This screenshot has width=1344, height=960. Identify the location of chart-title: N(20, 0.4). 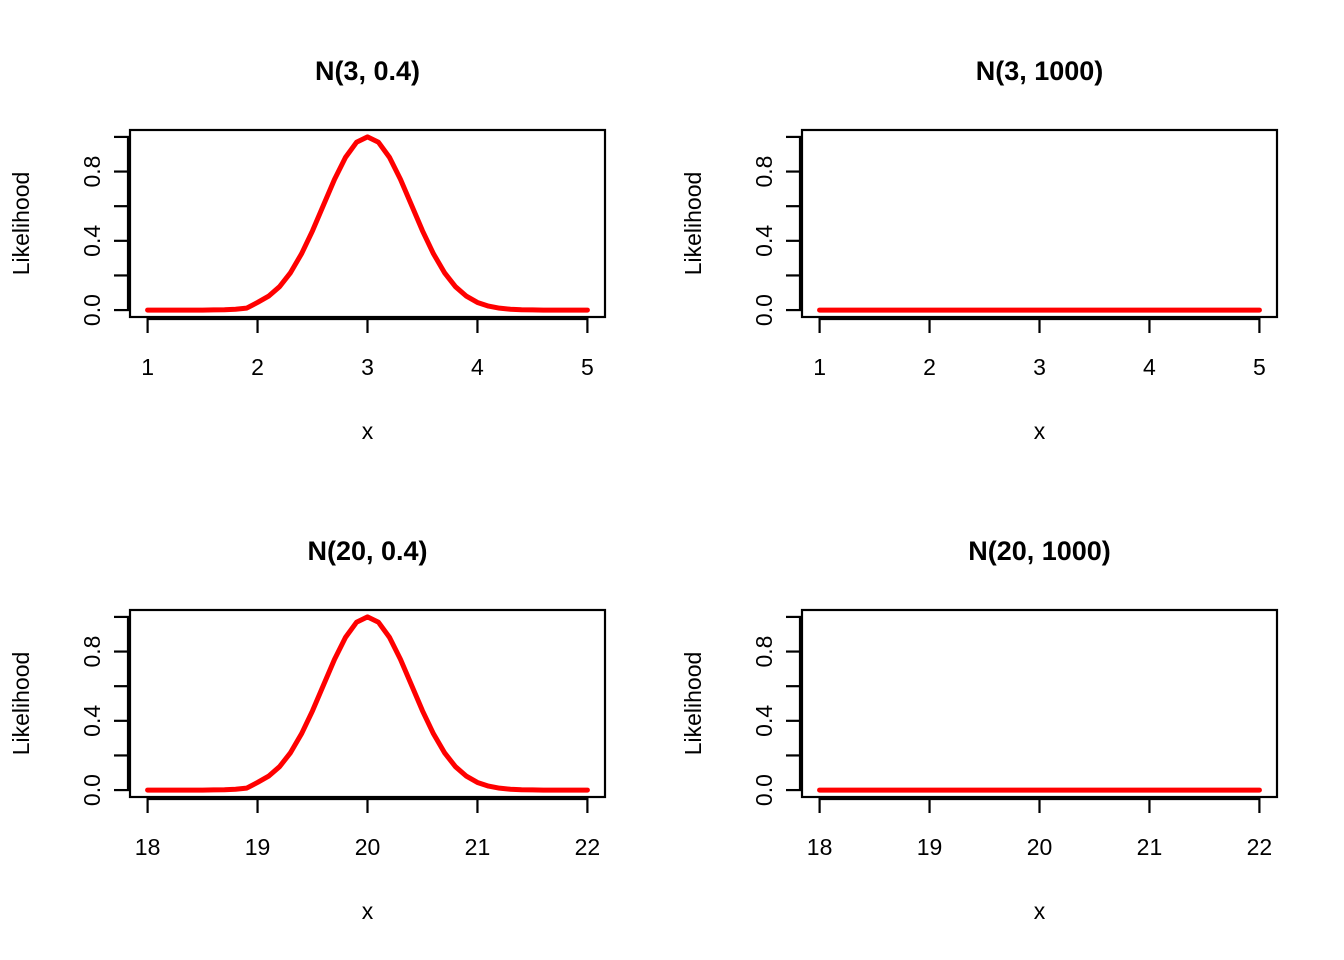
(367, 551).